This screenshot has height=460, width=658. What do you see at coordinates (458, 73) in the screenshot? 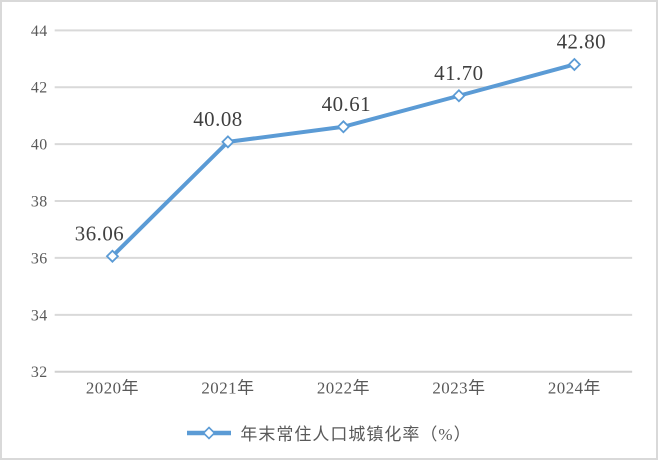
I see `data-point-label: 41.70` at bounding box center [458, 73].